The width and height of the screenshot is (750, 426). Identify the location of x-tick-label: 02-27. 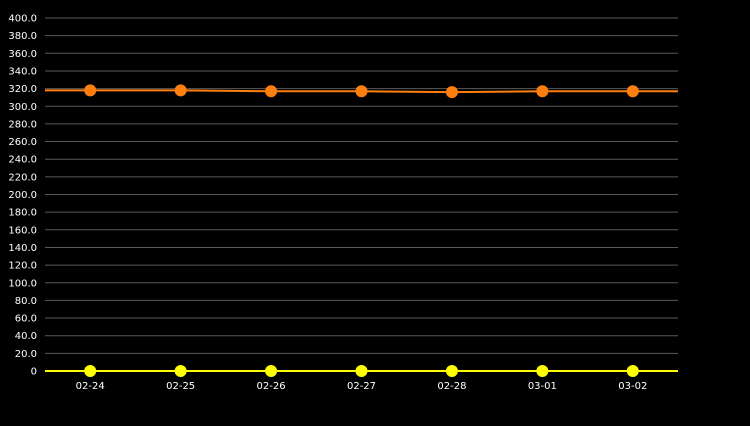
(361, 386).